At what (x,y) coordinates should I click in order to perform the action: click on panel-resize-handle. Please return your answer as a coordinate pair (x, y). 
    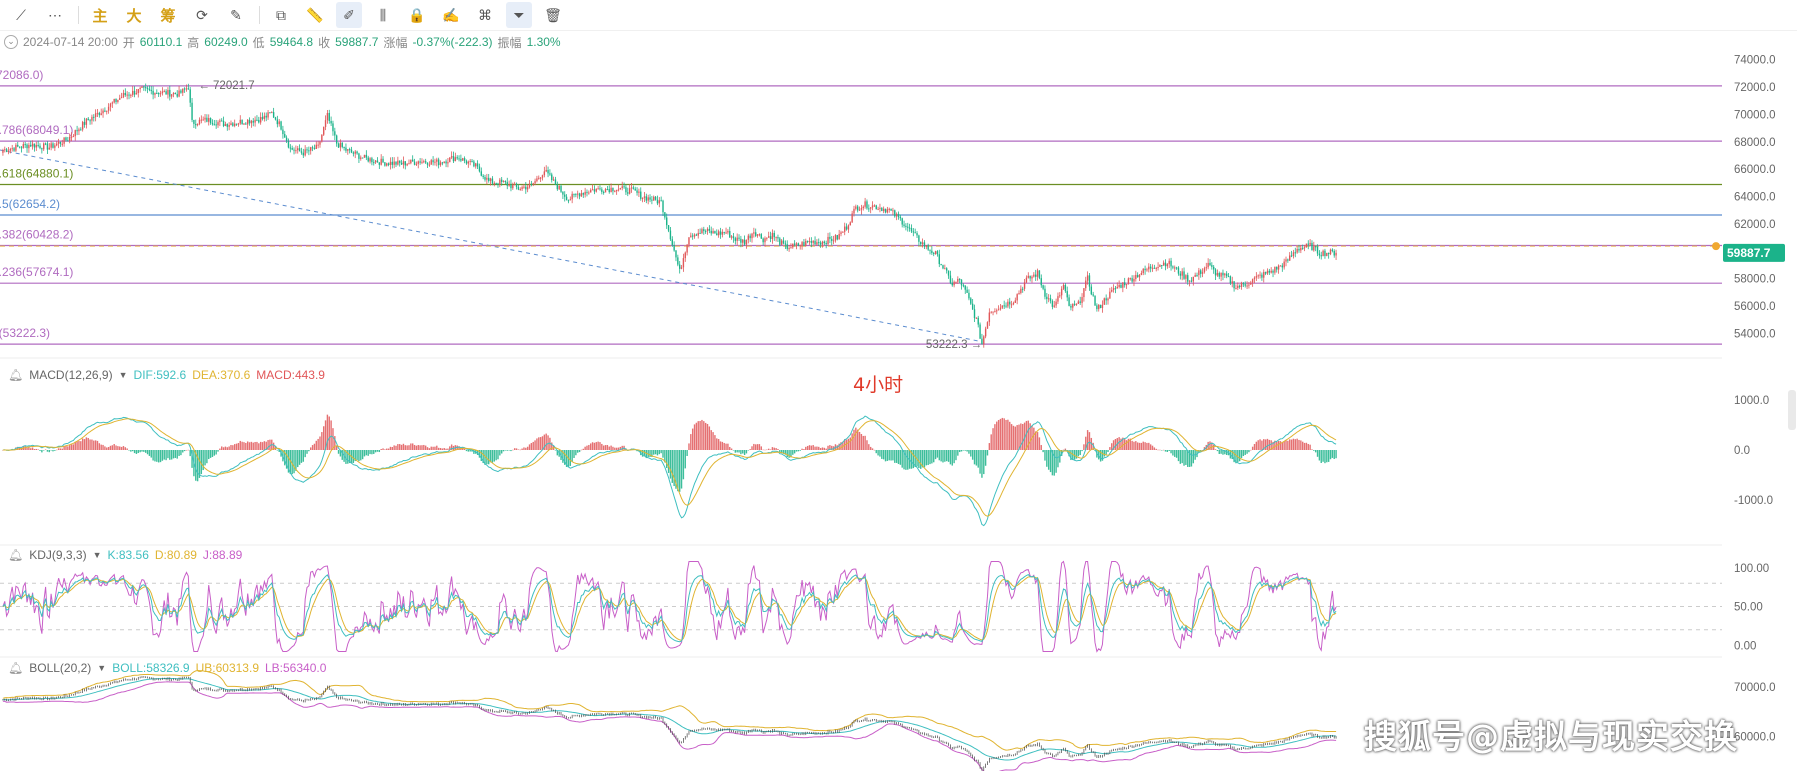
    Looking at the image, I should click on (1792, 410).